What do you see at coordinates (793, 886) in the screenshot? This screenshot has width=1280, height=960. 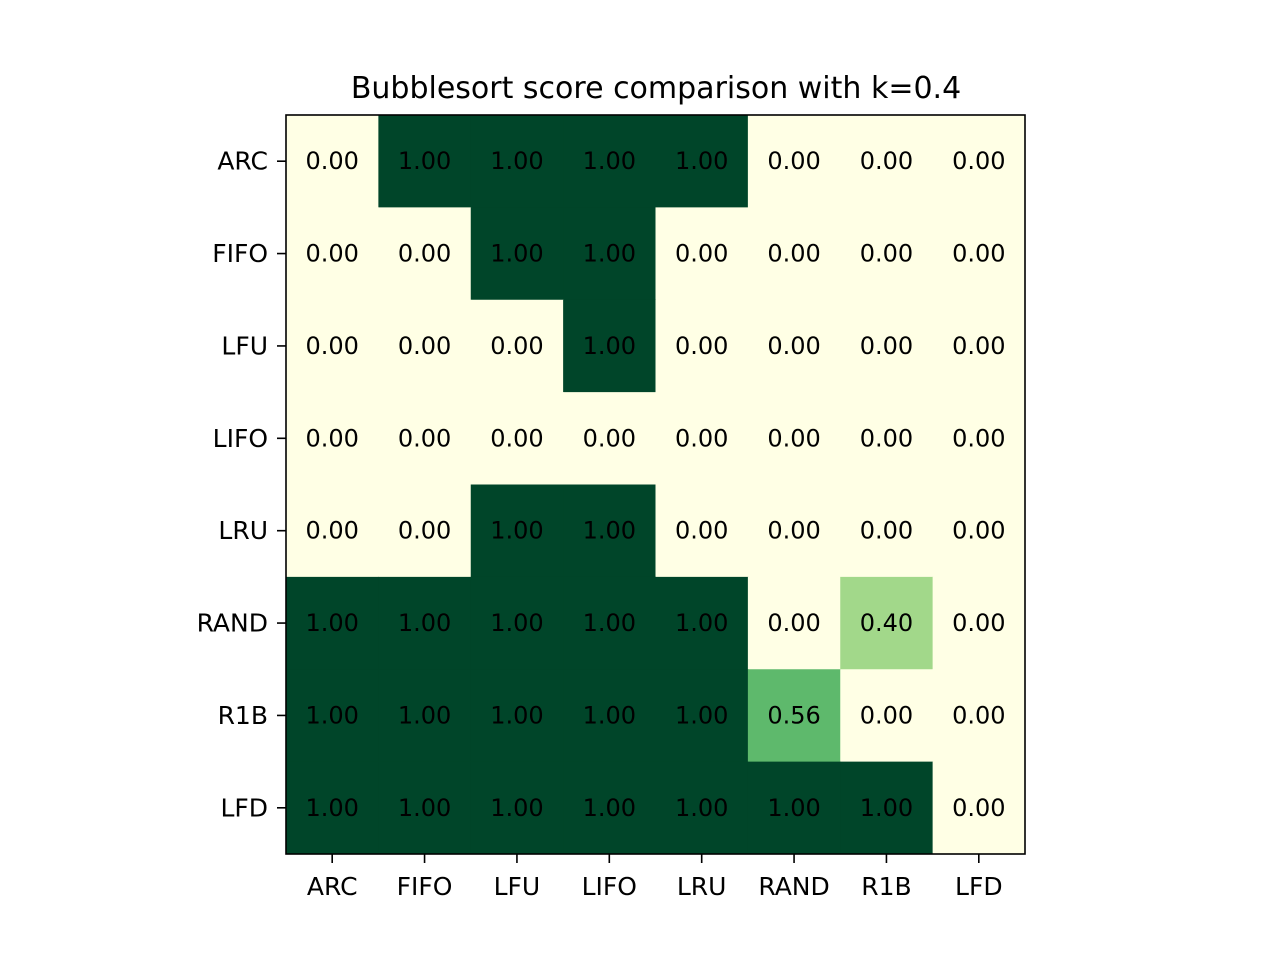 I see `x-tick-label: RAND` at bounding box center [793, 886].